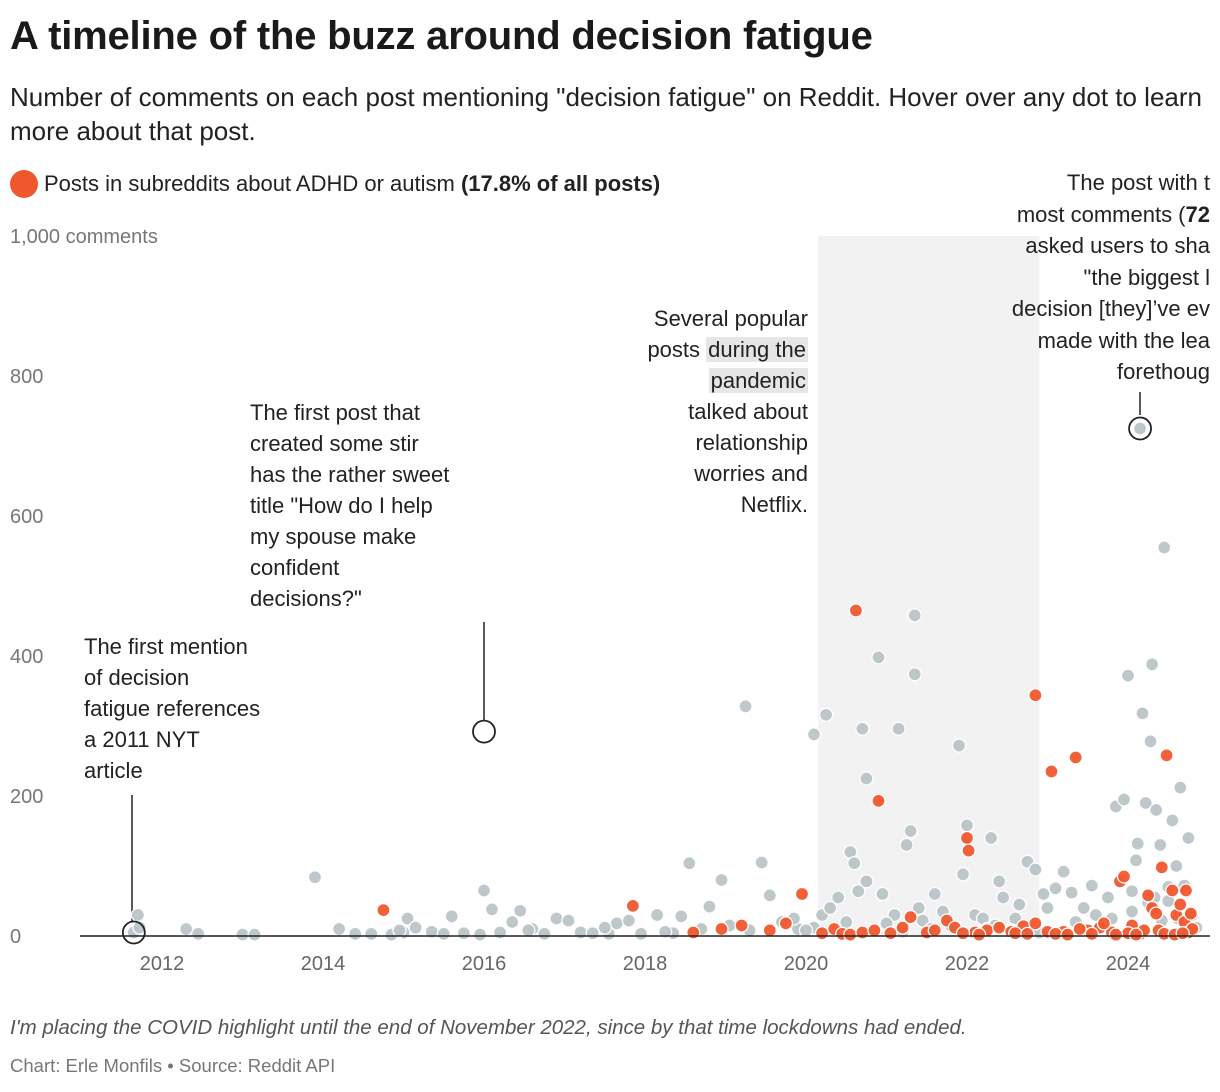 This screenshot has height=1092, width=1220. Describe the element at coordinates (757, 349) in the screenshot. I see `annotation-pandemic-highlight-1: during the` at that location.